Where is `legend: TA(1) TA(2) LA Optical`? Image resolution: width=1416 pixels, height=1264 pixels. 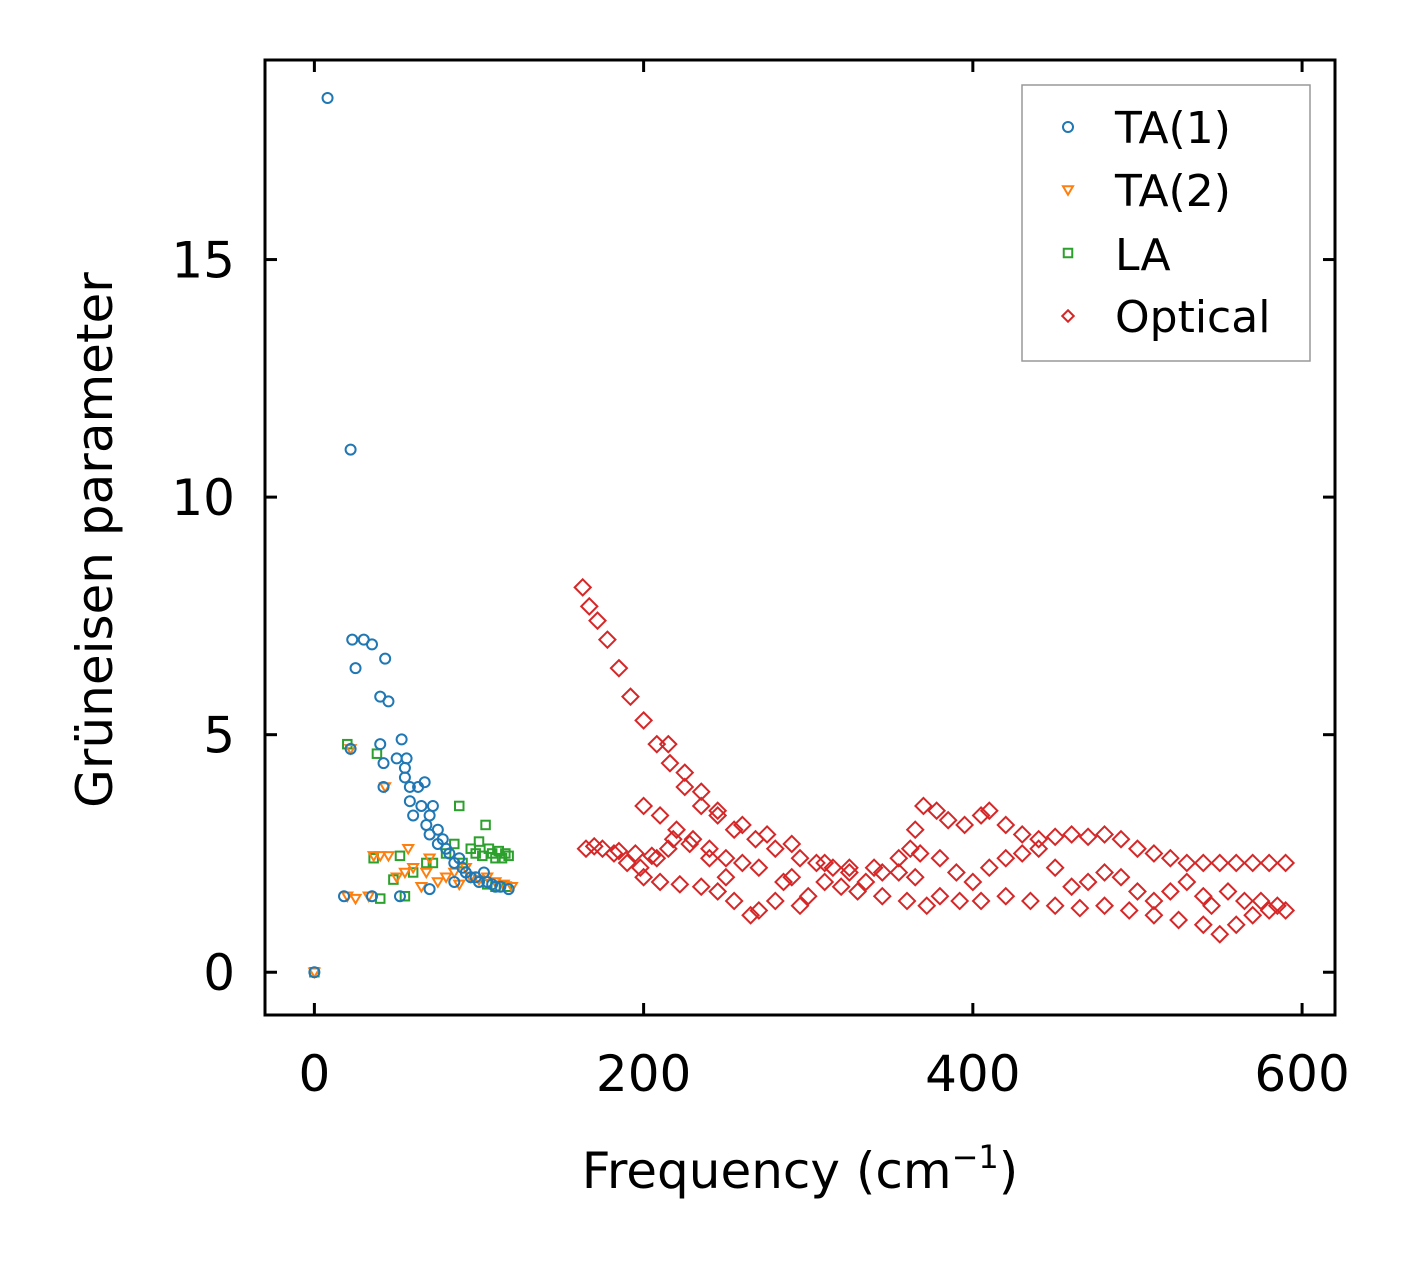
legend: TA(1) TA(2) LA Optical is located at coordinates (1166, 223).